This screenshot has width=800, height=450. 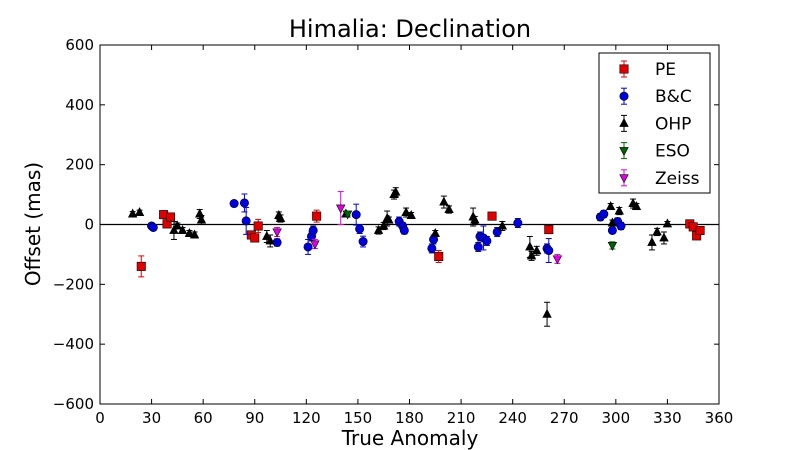 What do you see at coordinates (306, 418) in the screenshot?
I see `x-tick-label: 120` at bounding box center [306, 418].